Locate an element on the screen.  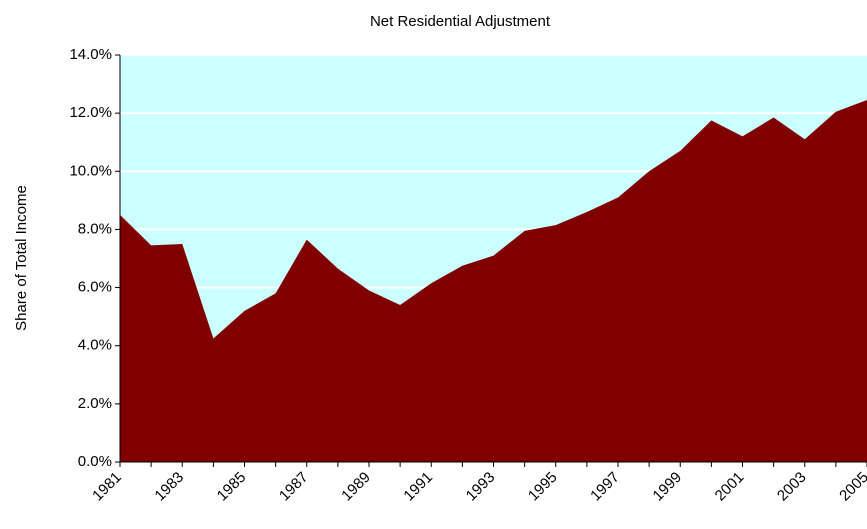
y-tick-label: 14.0% is located at coordinates (90, 54).